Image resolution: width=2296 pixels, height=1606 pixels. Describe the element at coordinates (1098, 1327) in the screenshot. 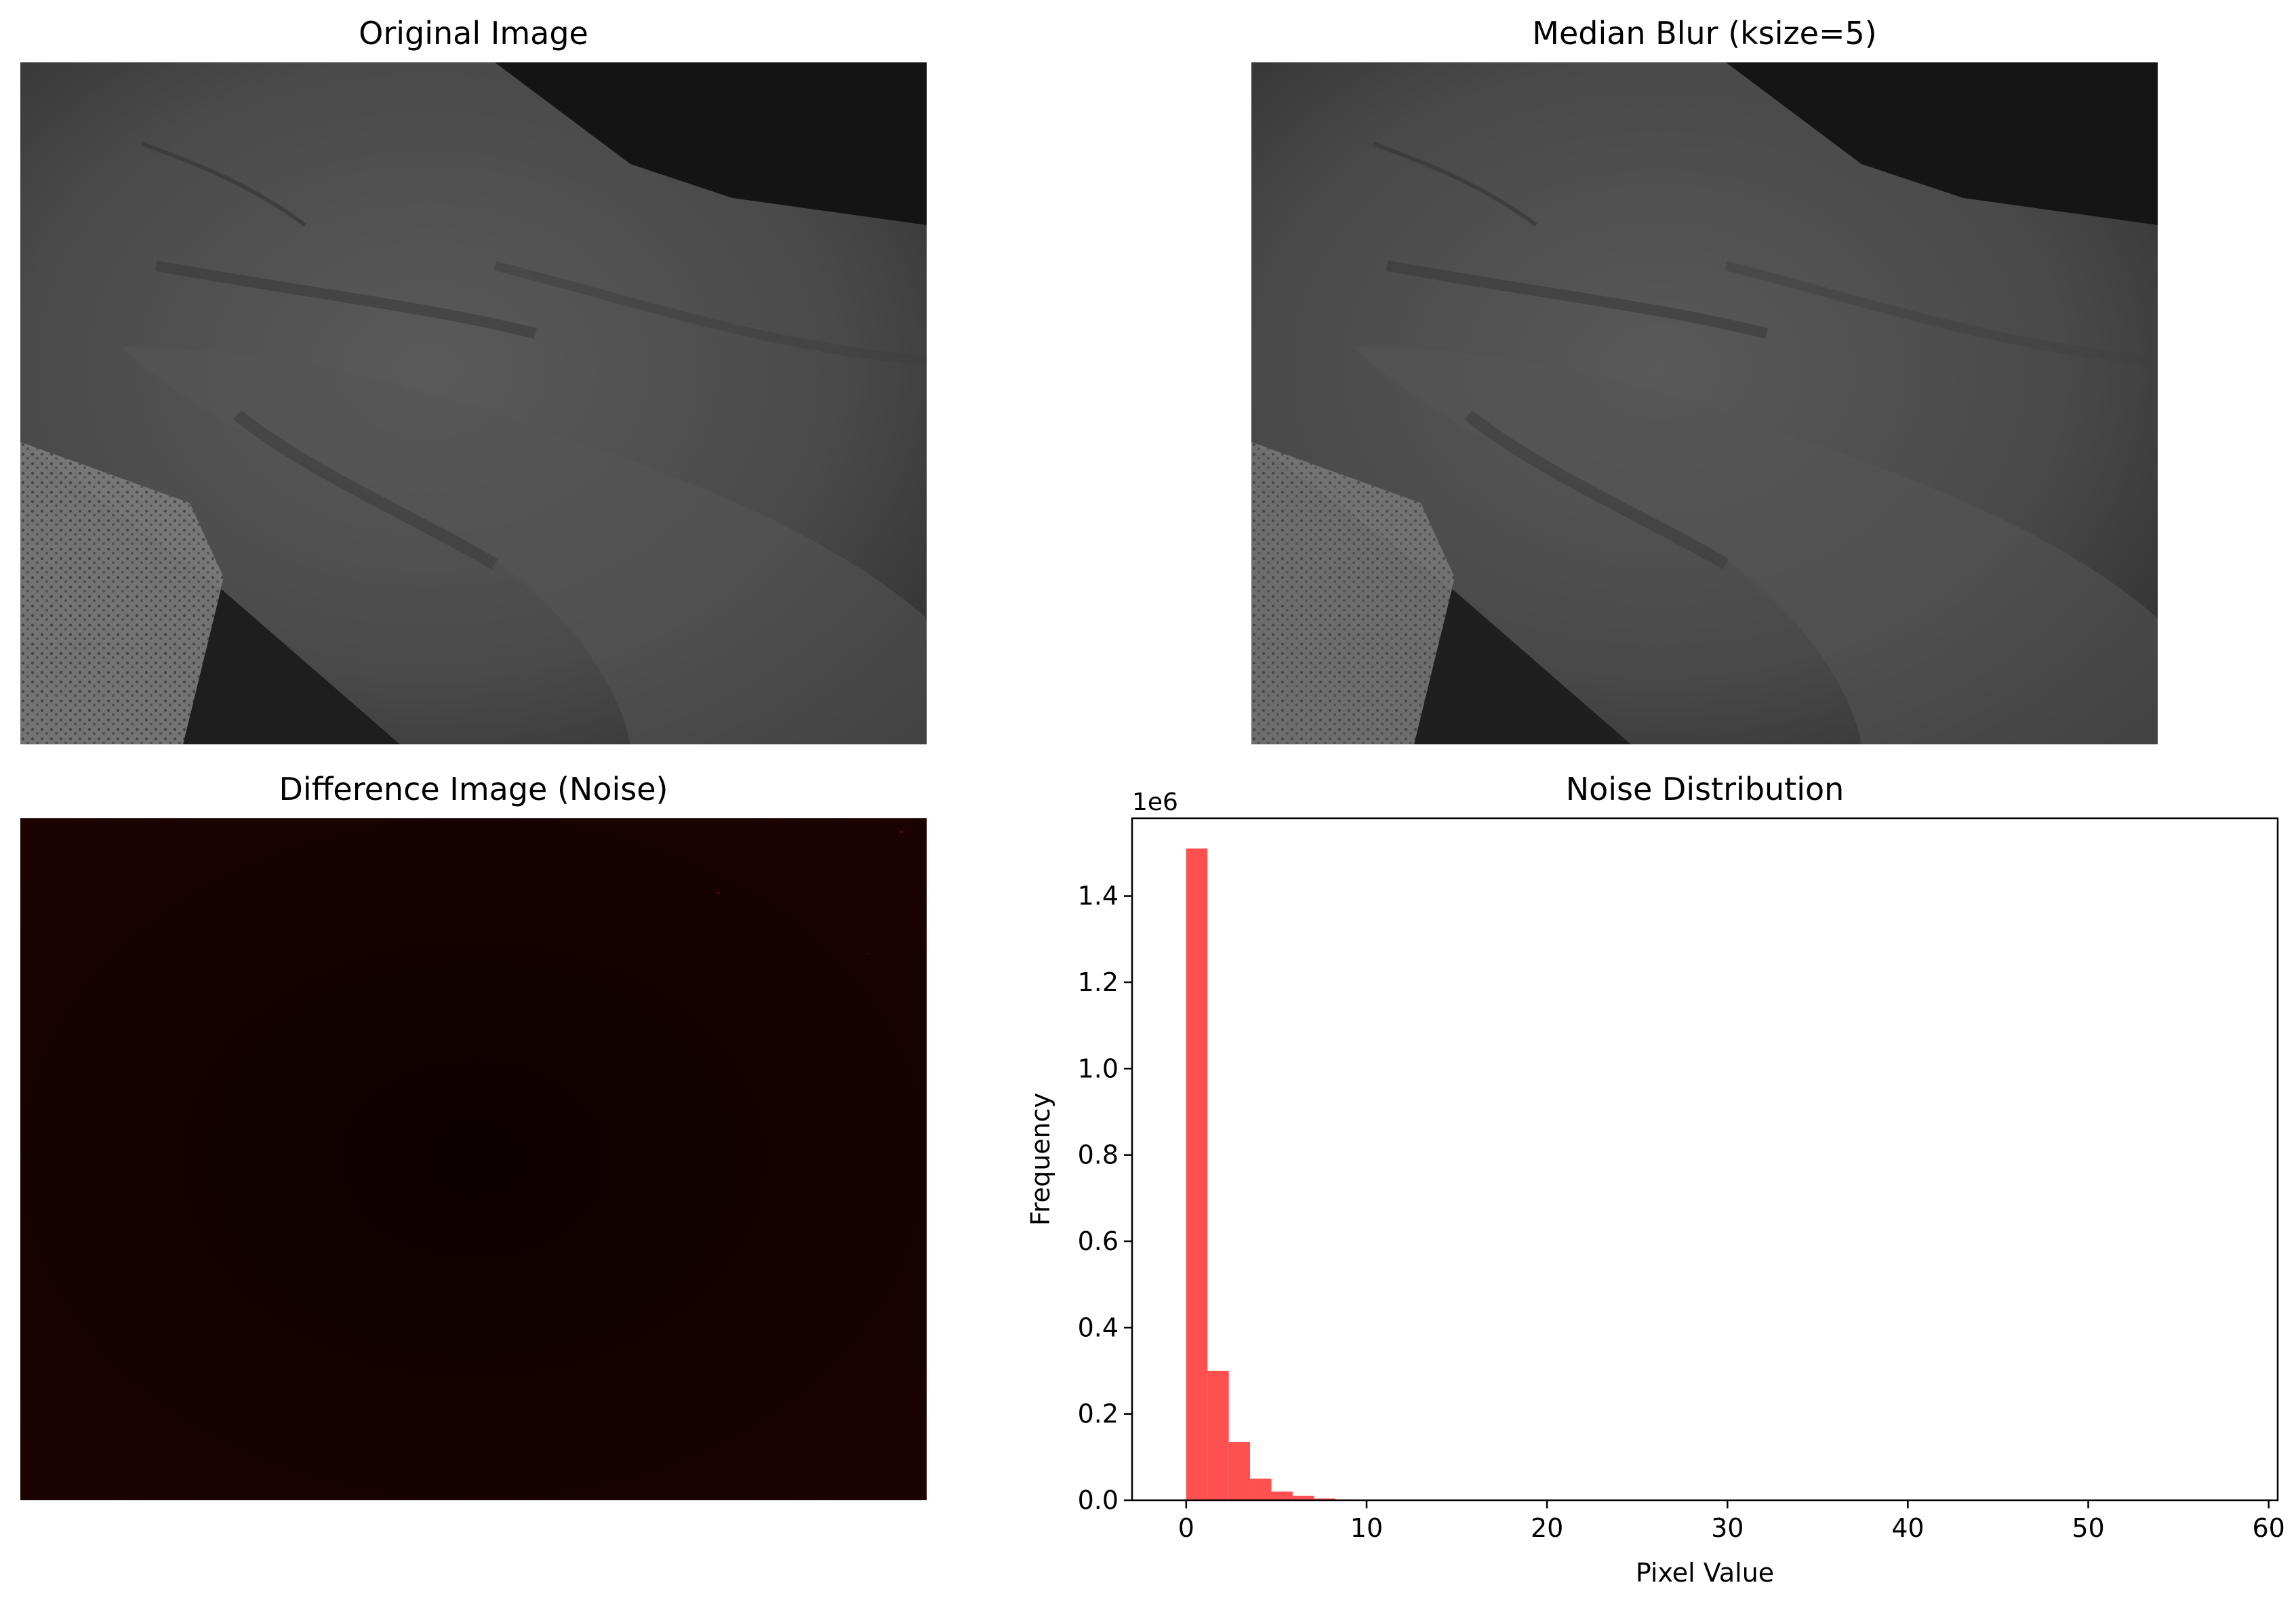

I see `y-tick-label: 0.4` at that location.